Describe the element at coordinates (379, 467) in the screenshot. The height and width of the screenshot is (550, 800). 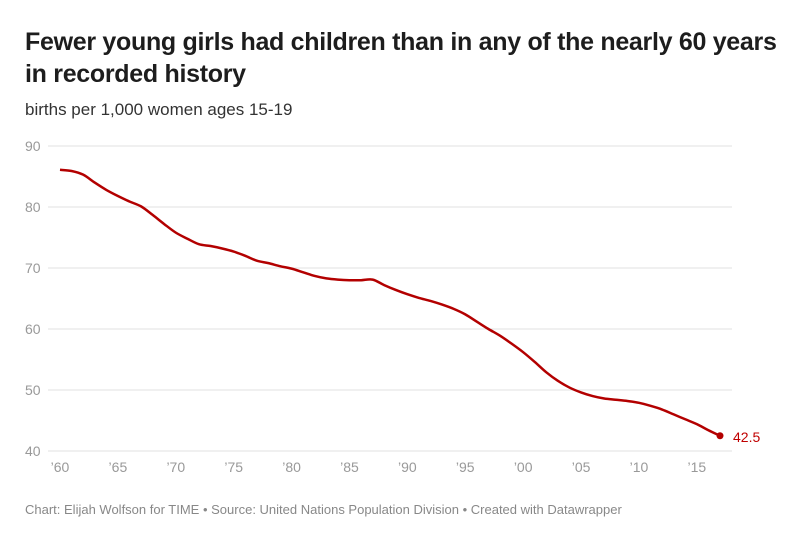
I see `x-axis: ’60 ’65 ’70 ’75 ’80 ’85 ’90 ’95 ’00 ’05 ’10 ’15` at that location.